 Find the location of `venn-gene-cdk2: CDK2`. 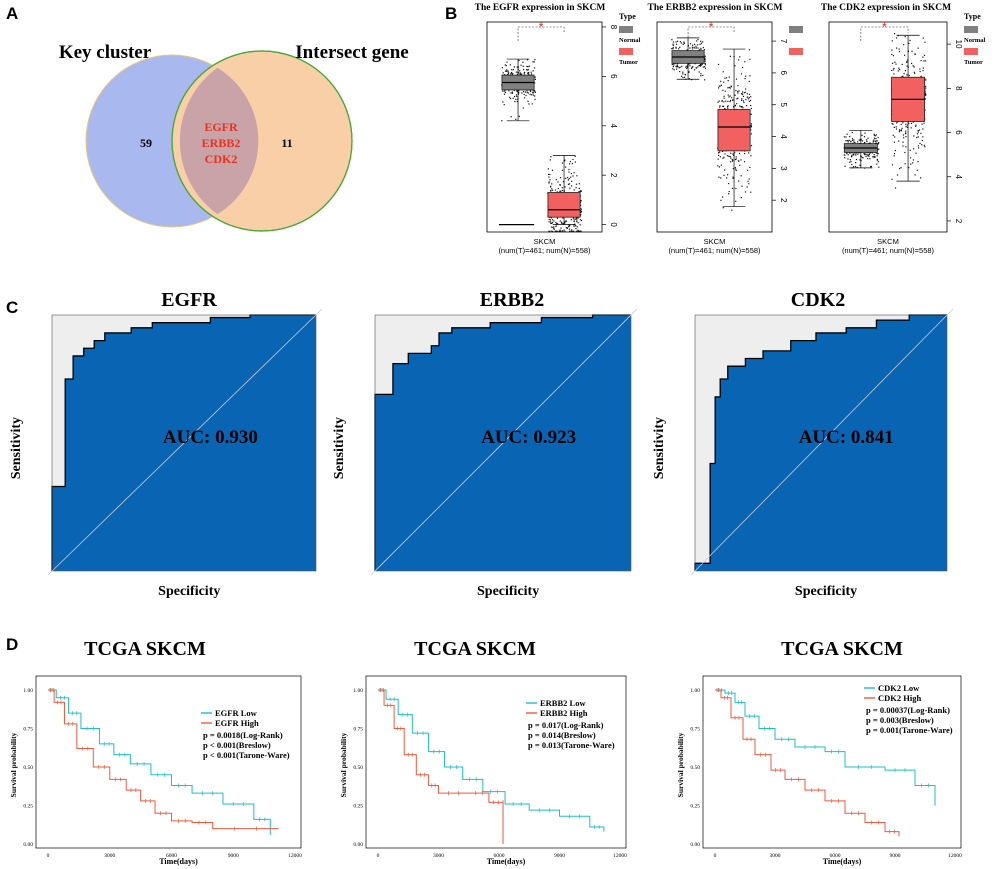

venn-gene-cdk2: CDK2 is located at coordinates (221, 159).